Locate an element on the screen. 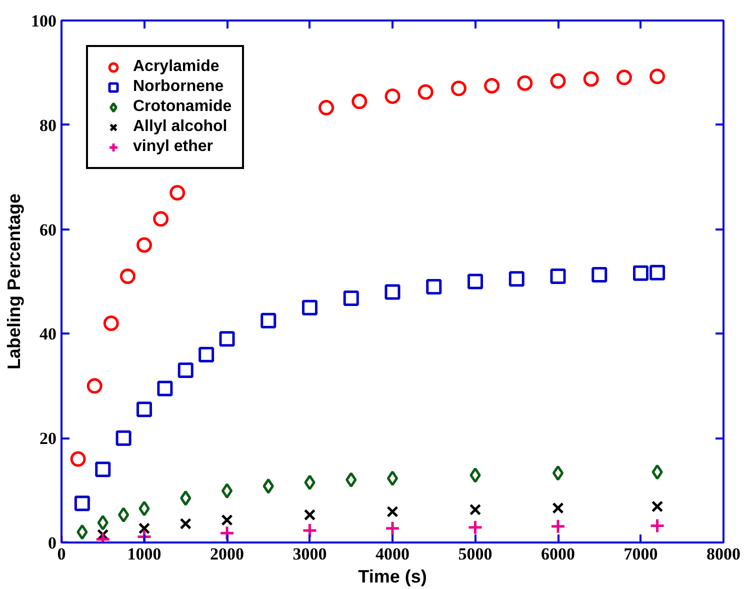 The width and height of the screenshot is (748, 589). legend-label: Acrylamide is located at coordinates (176, 67).